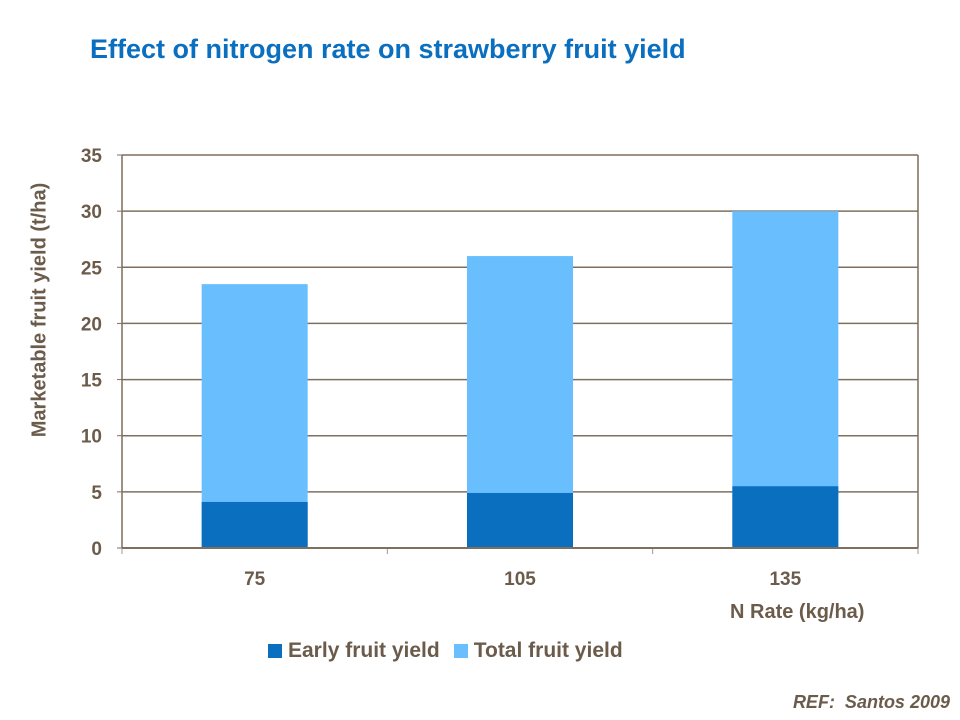 This screenshot has height=720, width=960. What do you see at coordinates (797, 612) in the screenshot?
I see `x-axis-label: N Rate (kg/ha)` at bounding box center [797, 612].